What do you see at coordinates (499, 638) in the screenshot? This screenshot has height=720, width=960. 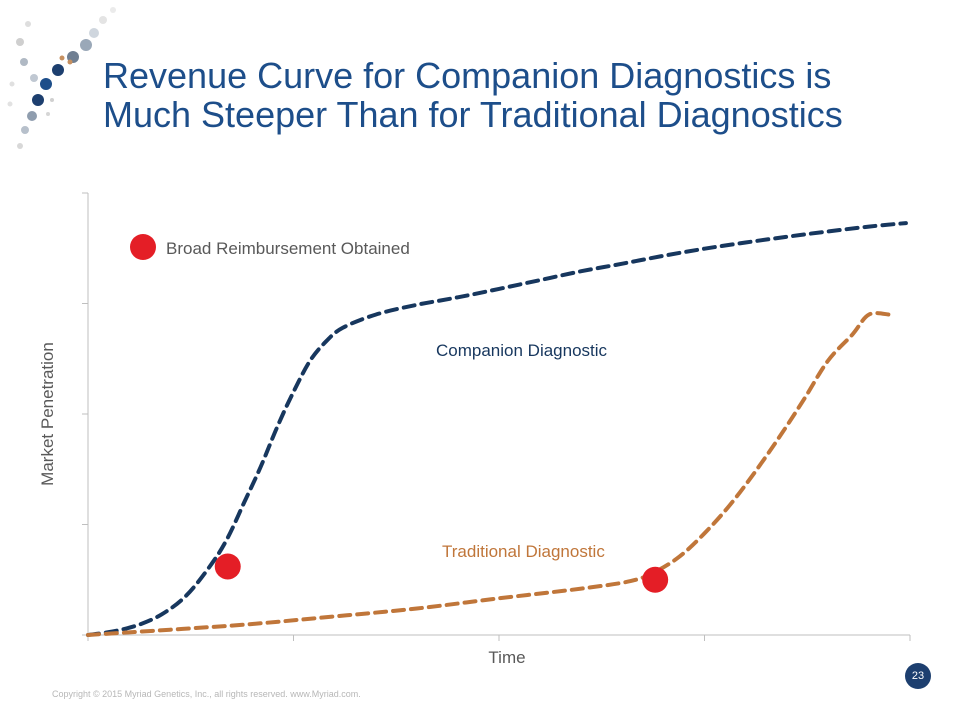 I see `x-axis-ticks` at bounding box center [499, 638].